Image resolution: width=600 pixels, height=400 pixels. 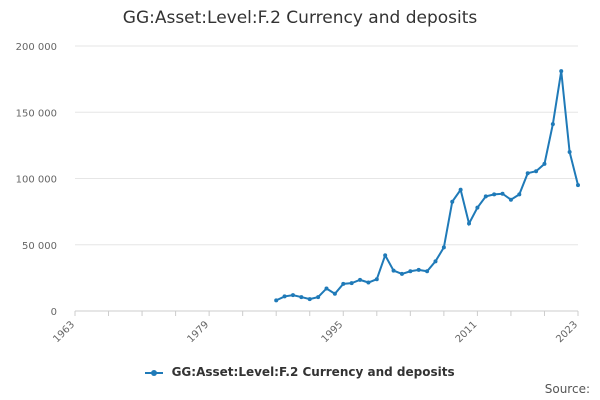 I want to click on y-tick-label: 0, so click(x=54, y=312).